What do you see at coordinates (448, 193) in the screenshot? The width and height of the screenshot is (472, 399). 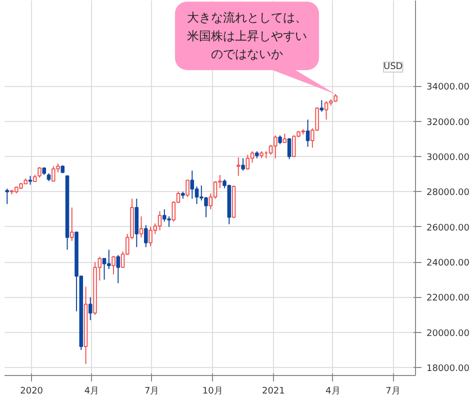 I see `y-tick-label: 28000.00` at bounding box center [448, 193].